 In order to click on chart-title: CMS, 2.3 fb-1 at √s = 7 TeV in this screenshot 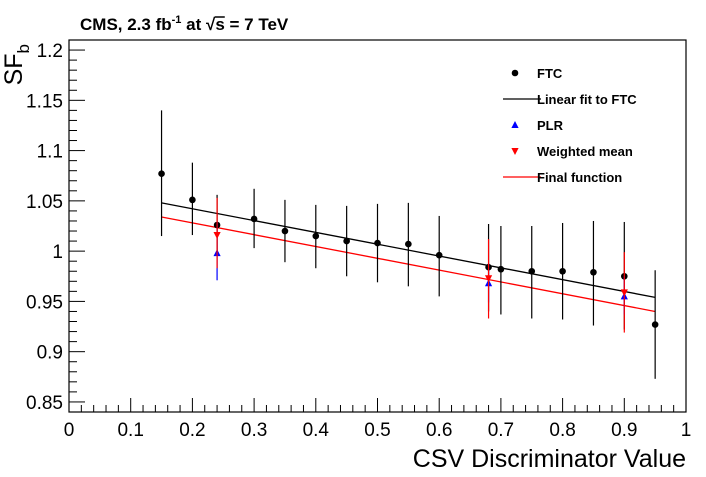, I will do `click(184, 24)`.